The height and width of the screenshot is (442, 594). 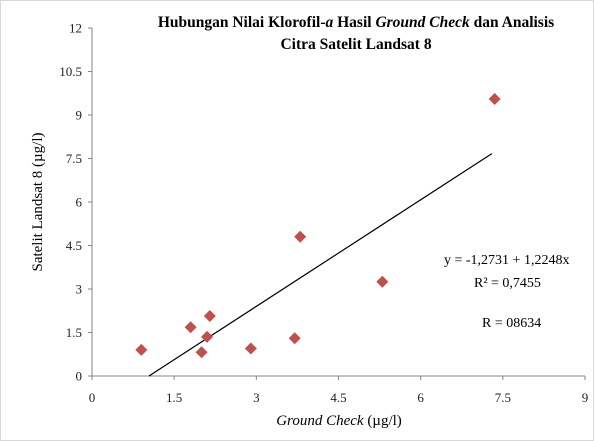 I want to click on x-tick-label: 1.5, so click(x=174, y=397).